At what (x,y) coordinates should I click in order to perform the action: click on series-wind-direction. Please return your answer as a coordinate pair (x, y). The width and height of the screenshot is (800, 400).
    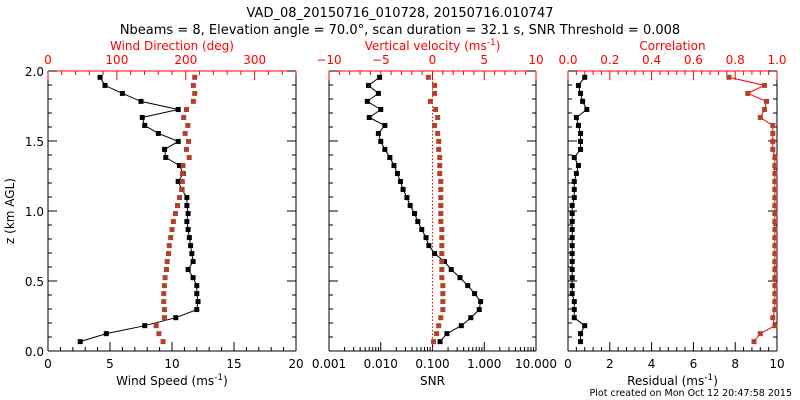
    Looking at the image, I should click on (175, 209).